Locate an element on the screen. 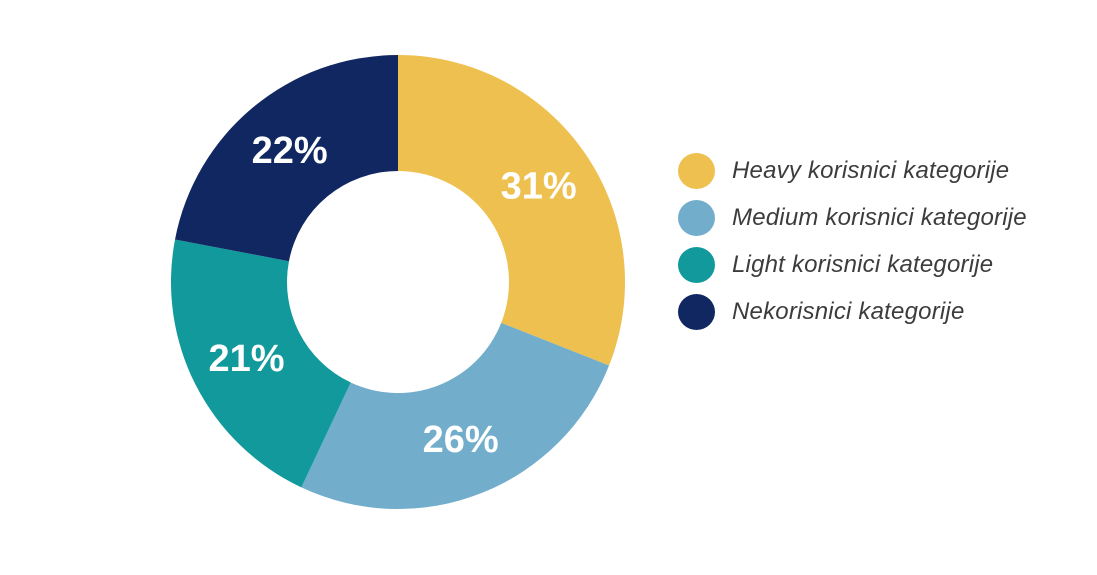 This screenshot has width=1097, height=575. legend-label-heavy: Heavy korisnici kategorije is located at coordinates (871, 170).